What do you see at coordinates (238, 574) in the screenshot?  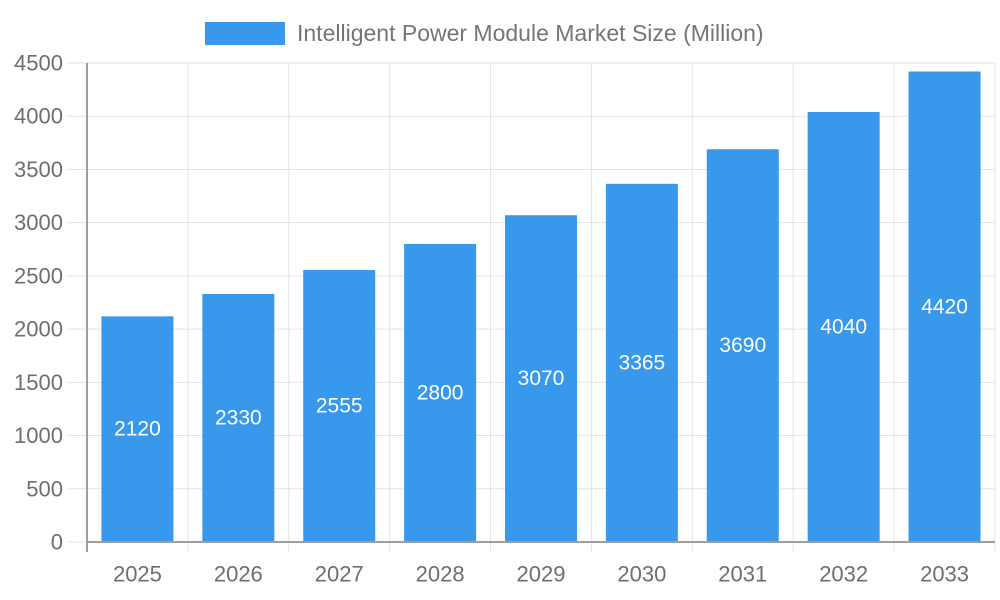 I see `x-axis-tick-label-2026: 2026` at bounding box center [238, 574].